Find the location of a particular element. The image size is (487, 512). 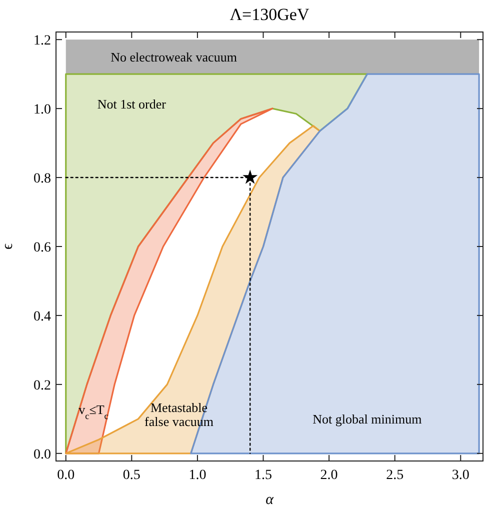

x-tick-label: 1.0 is located at coordinates (197, 475).